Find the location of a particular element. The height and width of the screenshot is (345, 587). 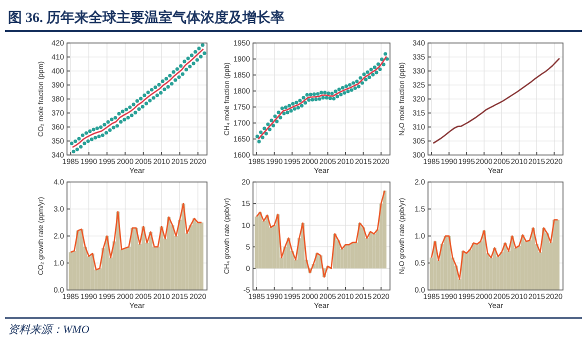

chart-title: 图 36. 历年来全球主要温室气体浓度及增长率 is located at coordinates (146, 17).